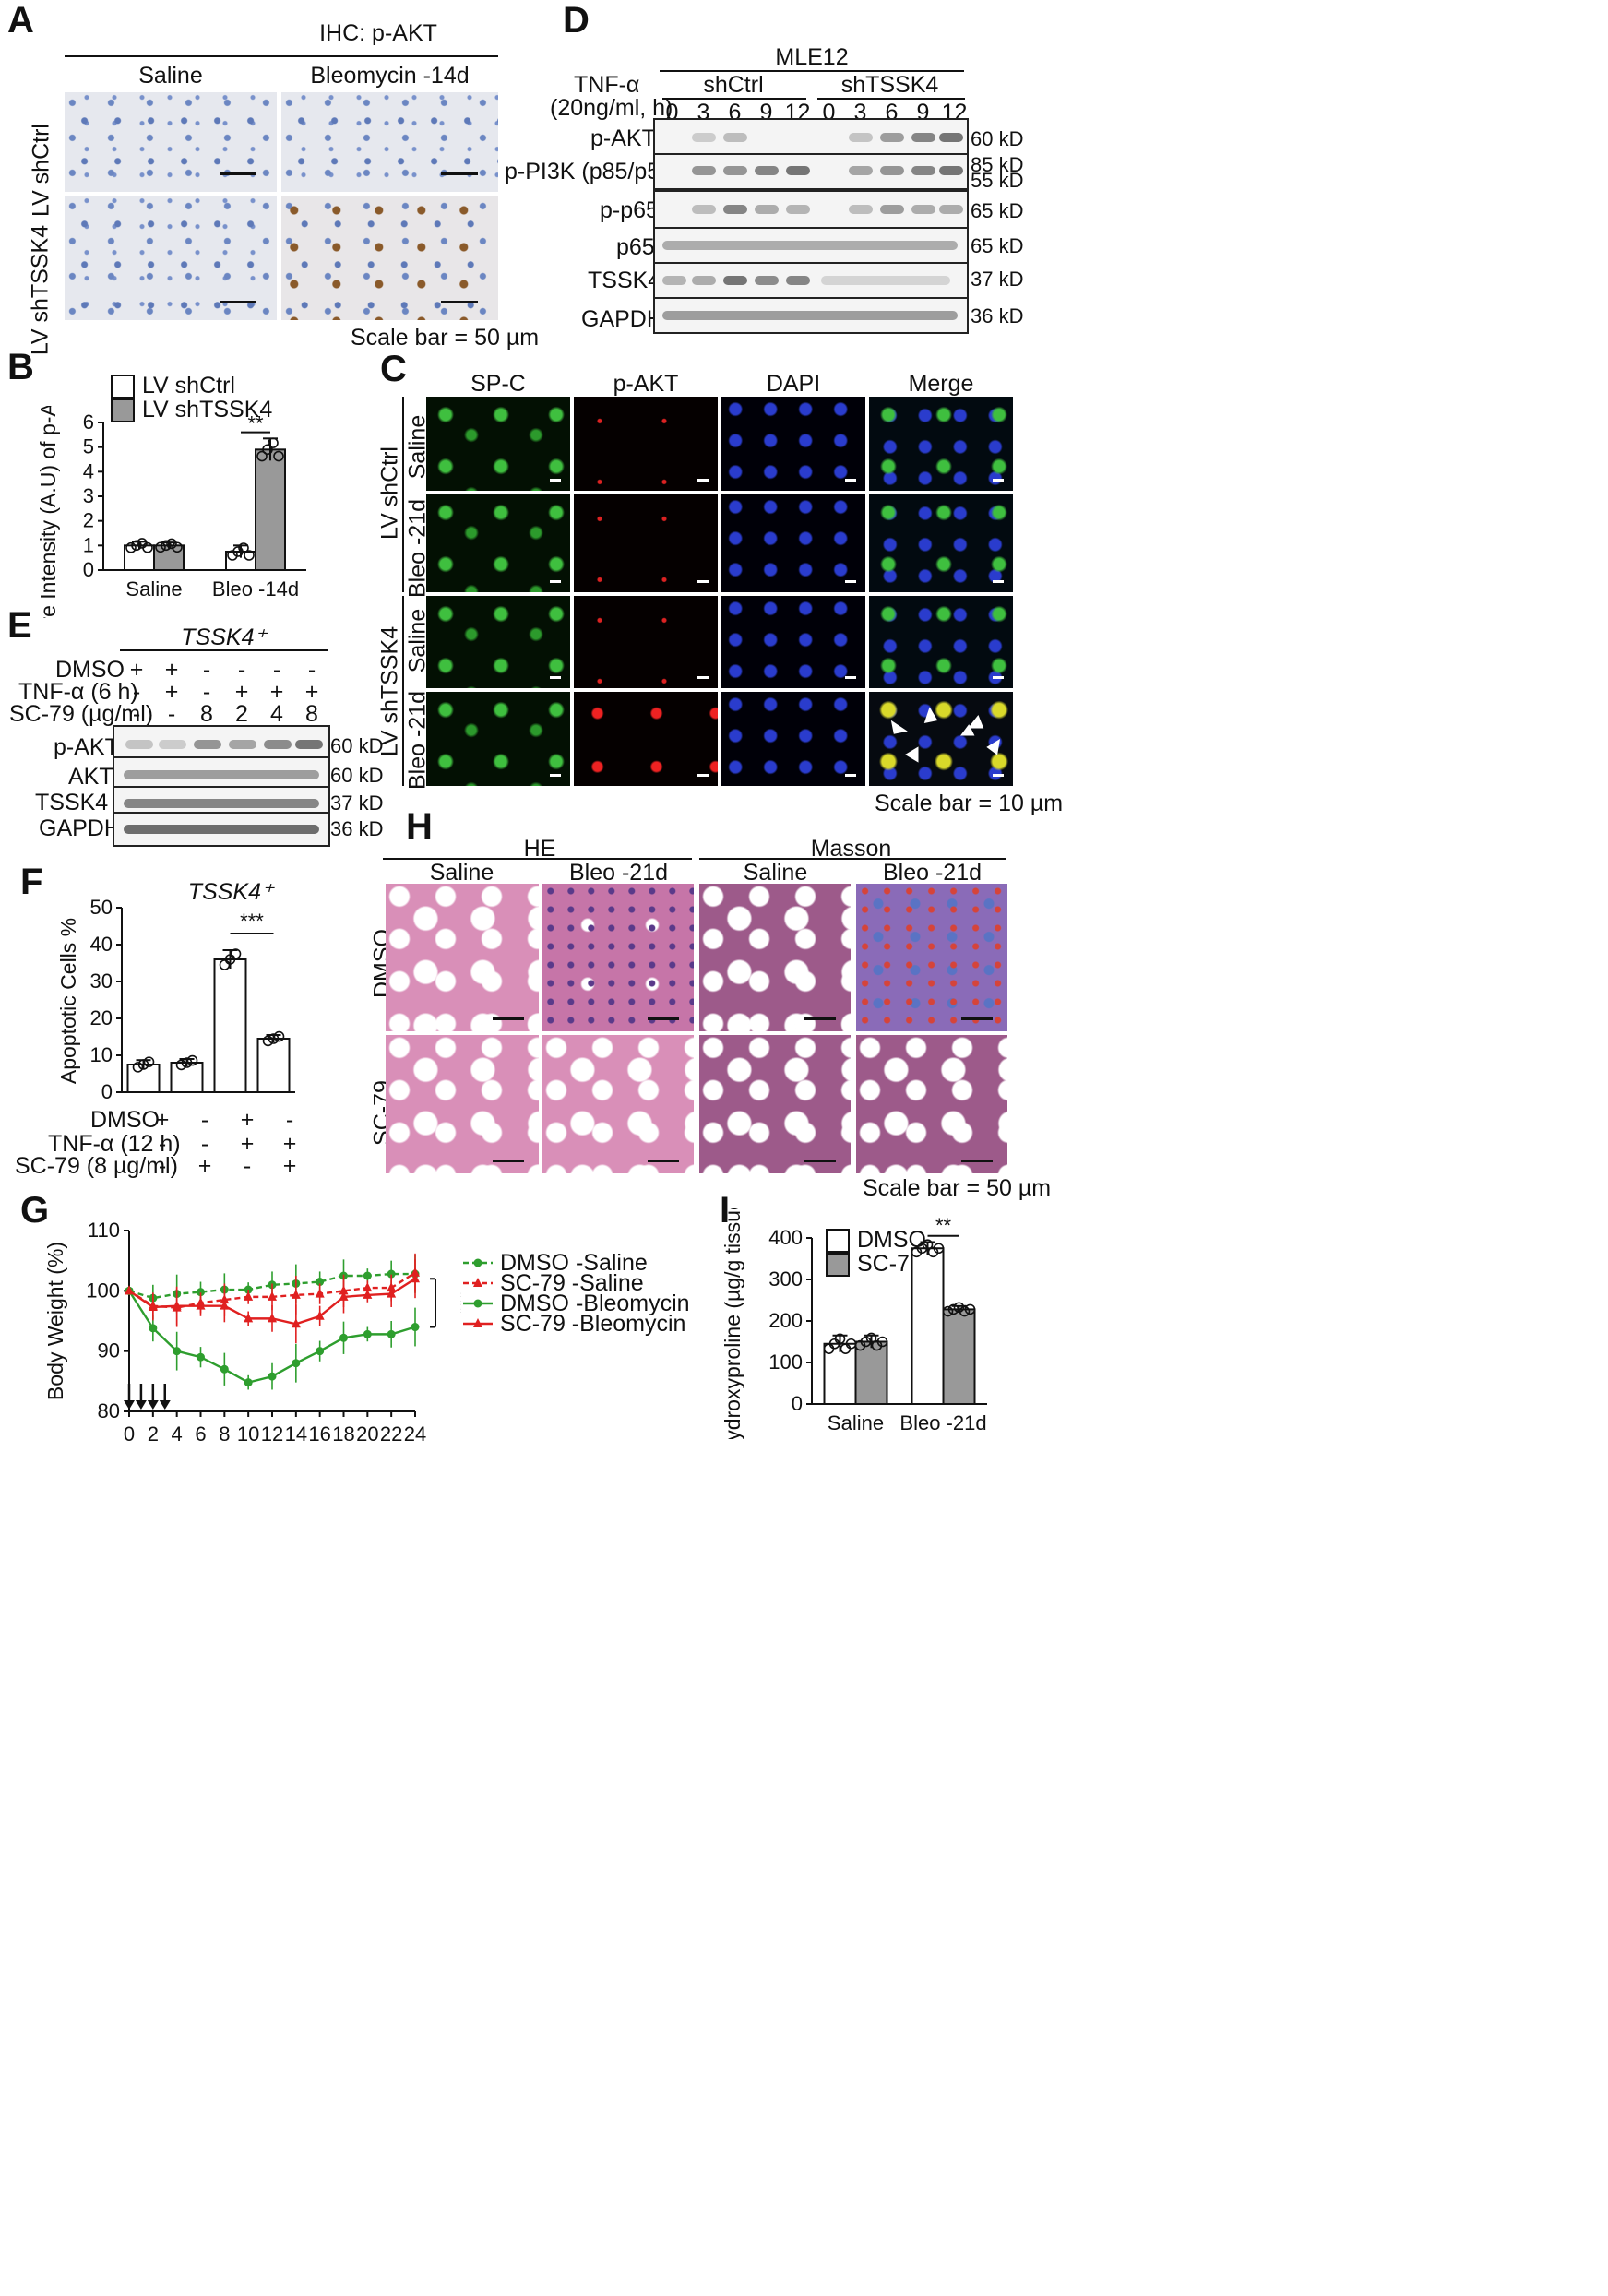 The image size is (1608, 2296). I want to click on x-tick-label: 18, so click(343, 1434).